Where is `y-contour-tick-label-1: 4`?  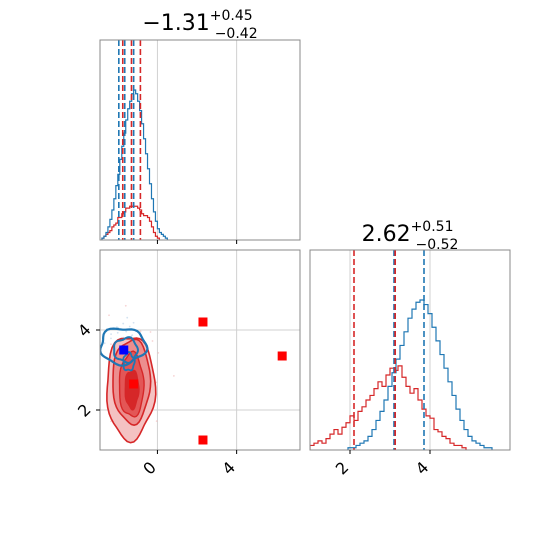 y-contour-tick-label-1: 4 is located at coordinates (84, 330).